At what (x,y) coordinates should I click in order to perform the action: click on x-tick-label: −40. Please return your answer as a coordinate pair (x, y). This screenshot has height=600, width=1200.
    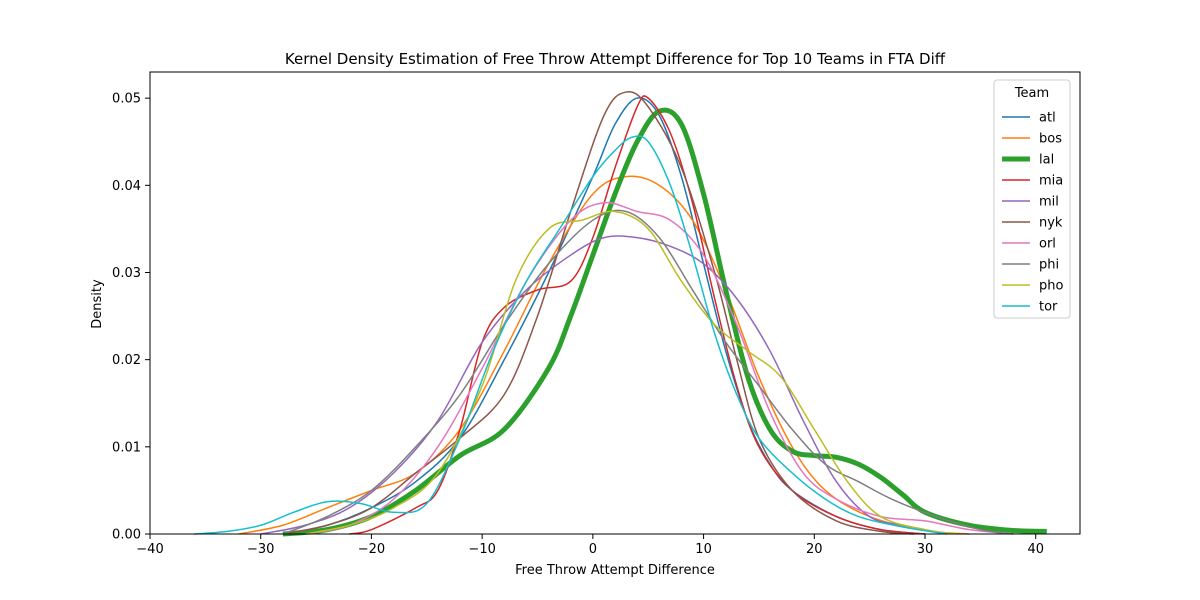
    Looking at the image, I should click on (149, 549).